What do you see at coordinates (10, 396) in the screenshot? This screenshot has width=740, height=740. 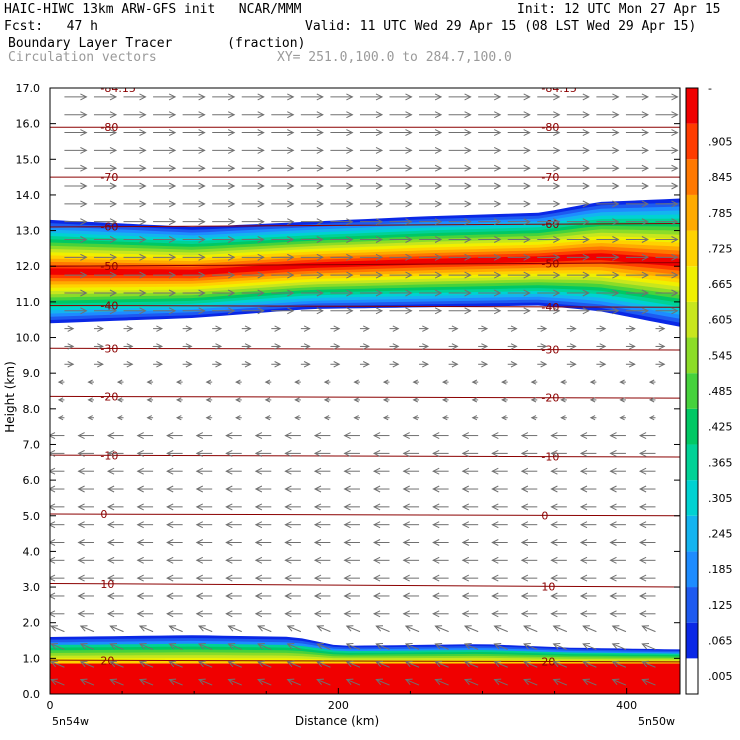 I see `y-axis-label: Height (km)` at bounding box center [10, 396].